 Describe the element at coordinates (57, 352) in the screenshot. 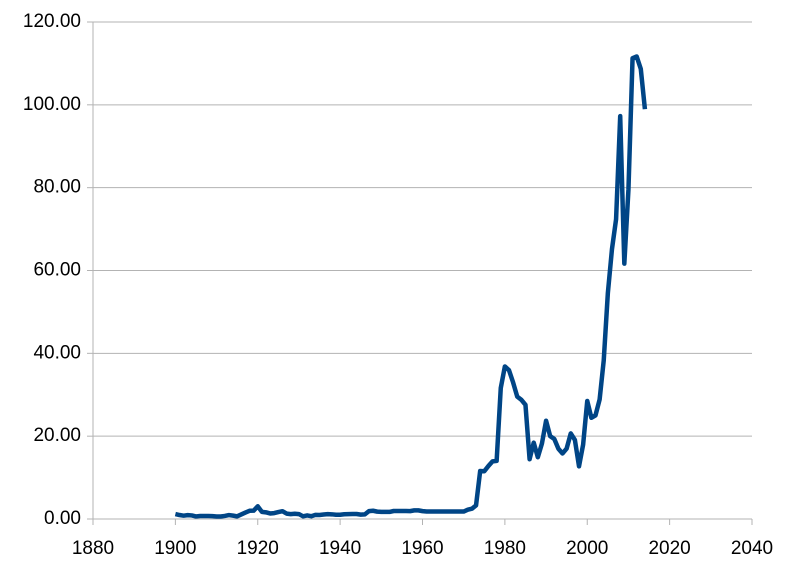

I see `y-tick-label: 40.00` at that location.